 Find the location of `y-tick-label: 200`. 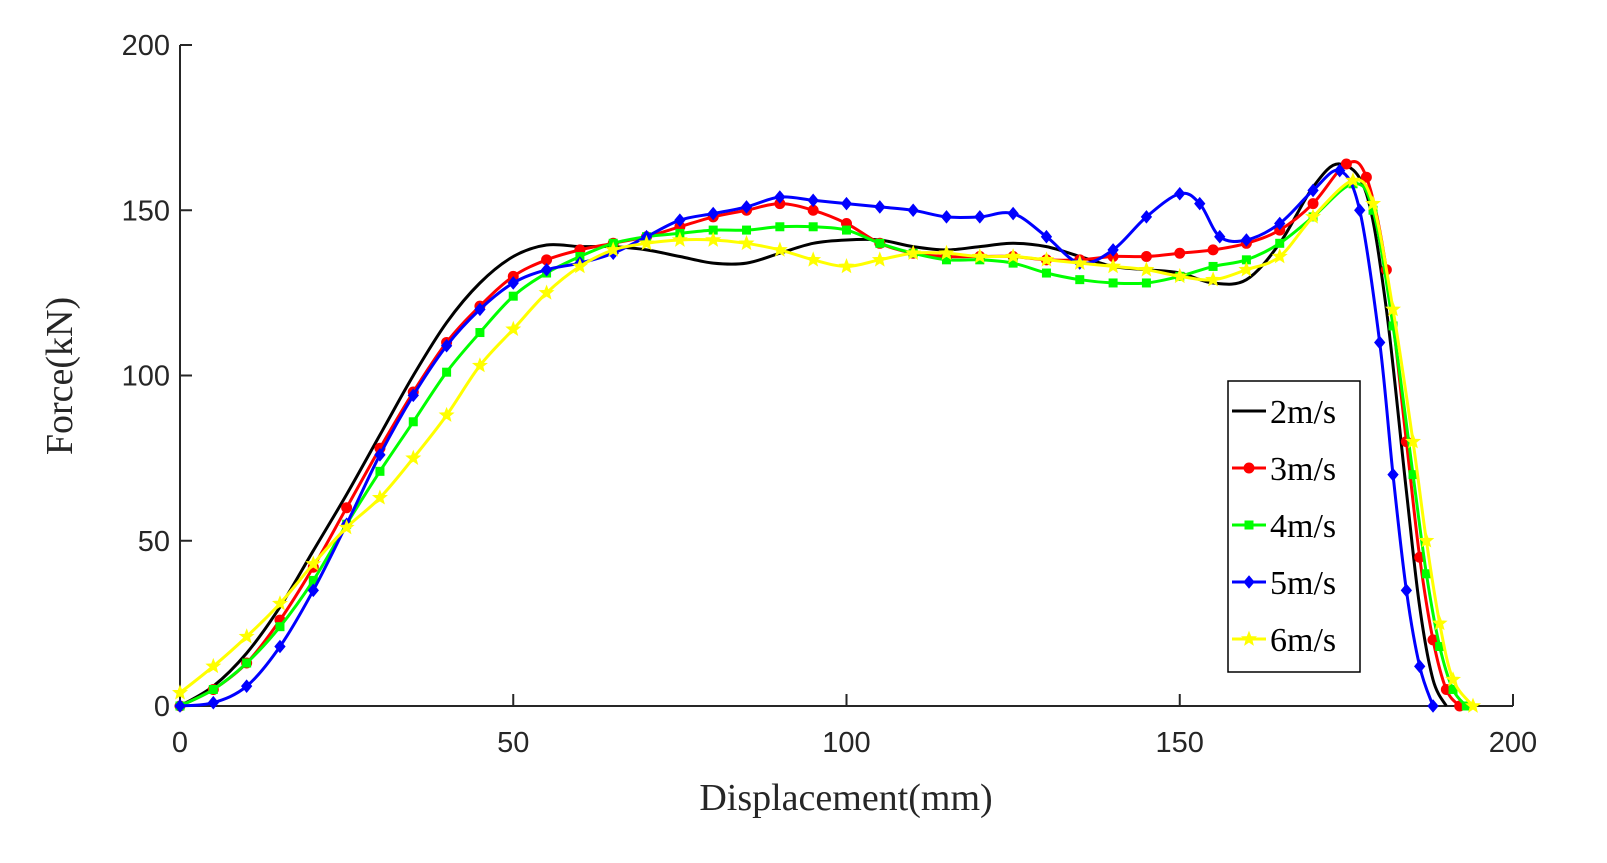

y-tick-label: 200 is located at coordinates (146, 46).